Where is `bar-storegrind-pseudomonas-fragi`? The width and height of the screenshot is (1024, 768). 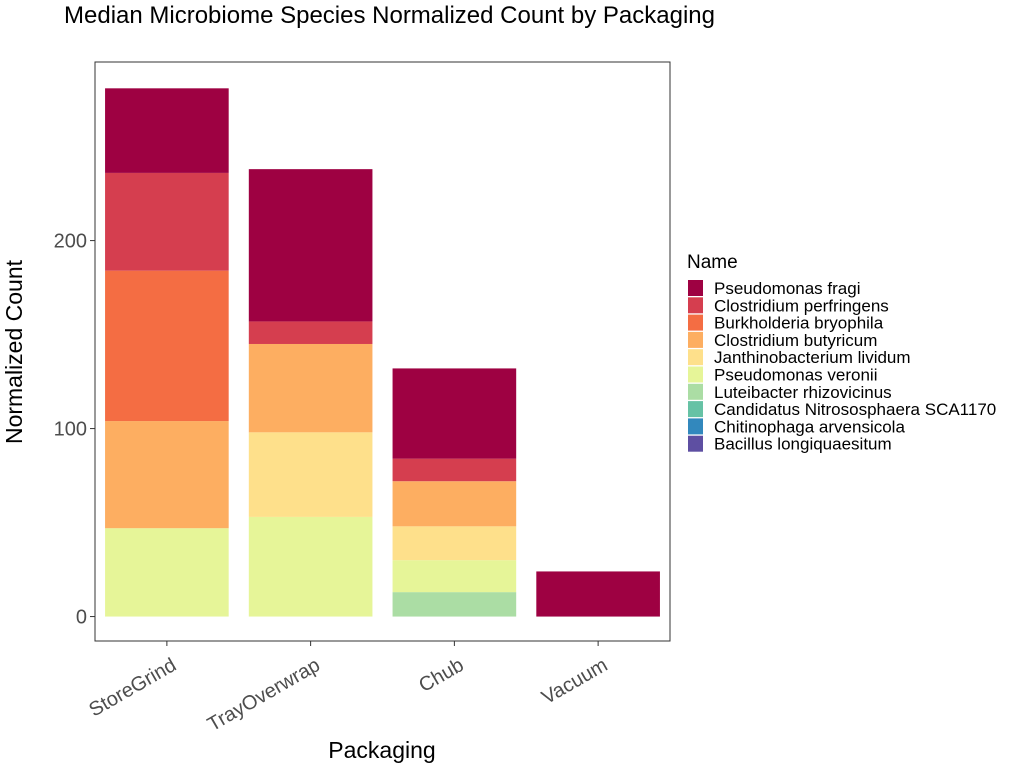 bar-storegrind-pseudomonas-fragi is located at coordinates (167, 130).